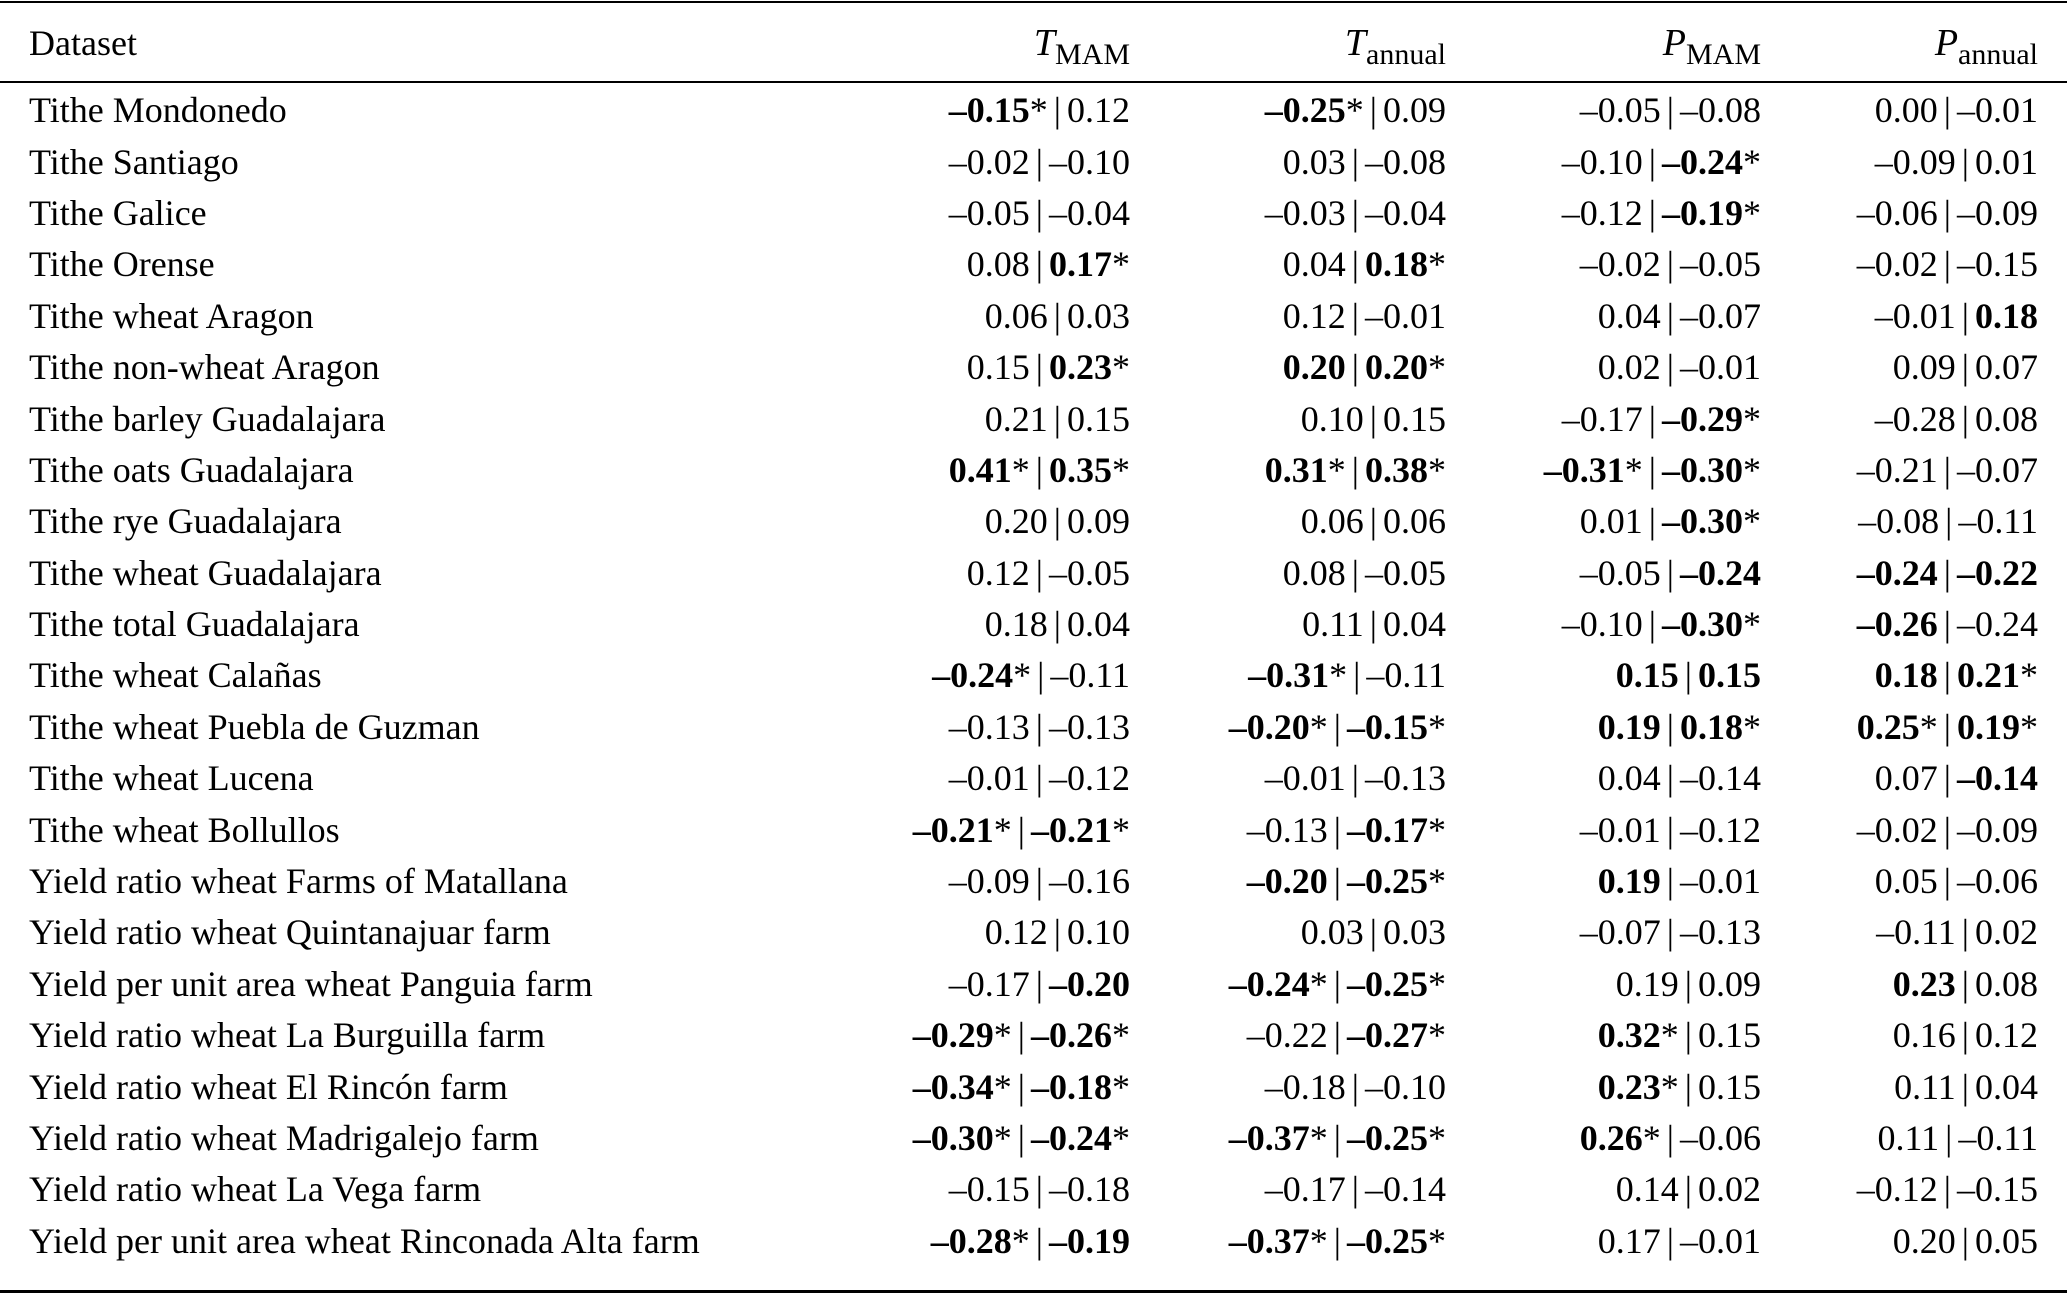 The width and height of the screenshot is (2067, 1294). What do you see at coordinates (953, 1035) in the screenshot?
I see `significant-value: –0.29` at bounding box center [953, 1035].